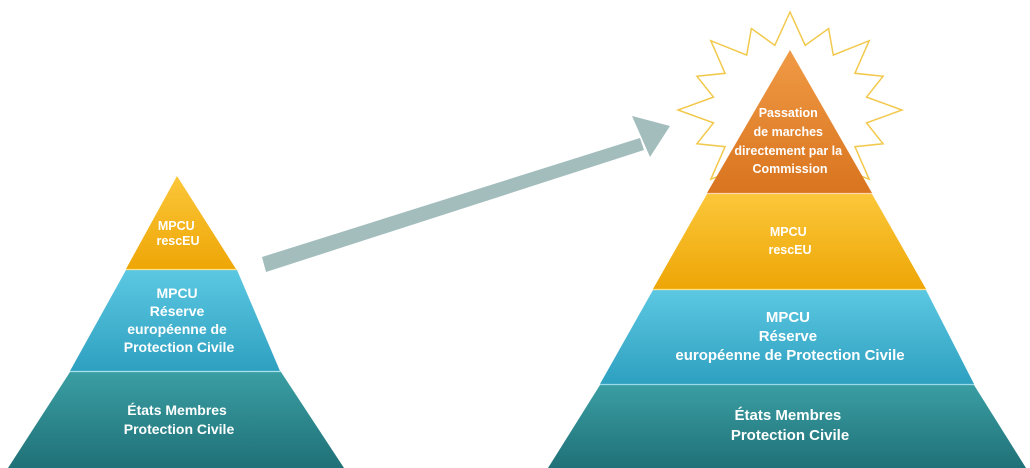 This screenshot has height=468, width=1030. Describe the element at coordinates (177, 311) in the screenshot. I see `small-middle-line-2: Réserve` at that location.